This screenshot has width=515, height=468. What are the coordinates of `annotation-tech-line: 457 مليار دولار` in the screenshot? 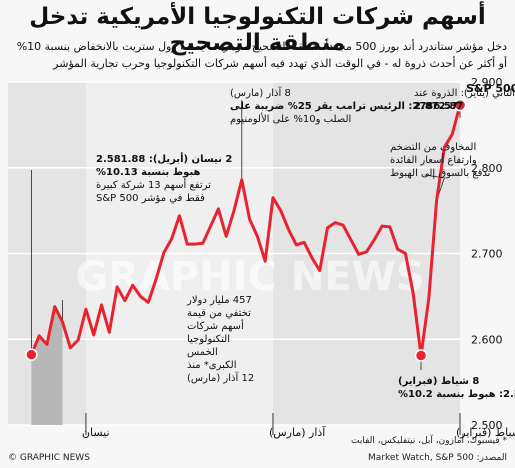 It's located at (219, 300).